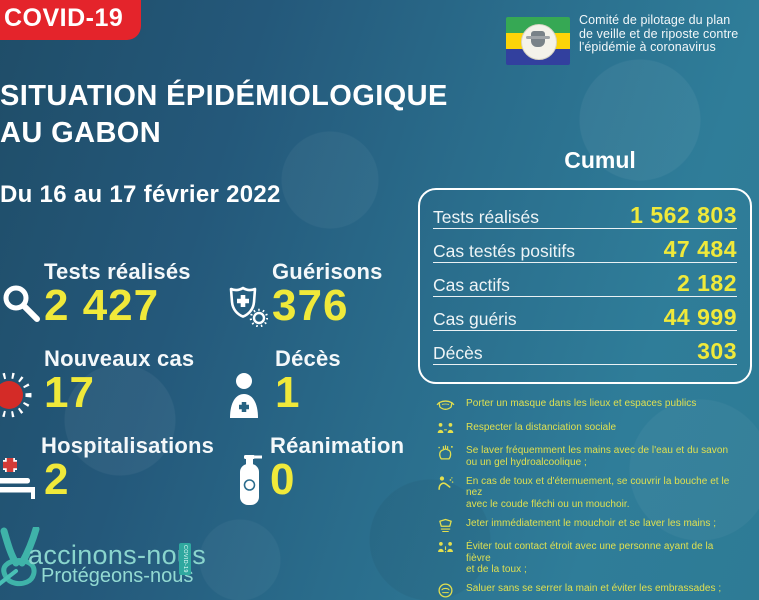 Image resolution: width=759 pixels, height=600 pixels. Describe the element at coordinates (706, 283) in the screenshot. I see `cumul-value: 2 182` at that location.